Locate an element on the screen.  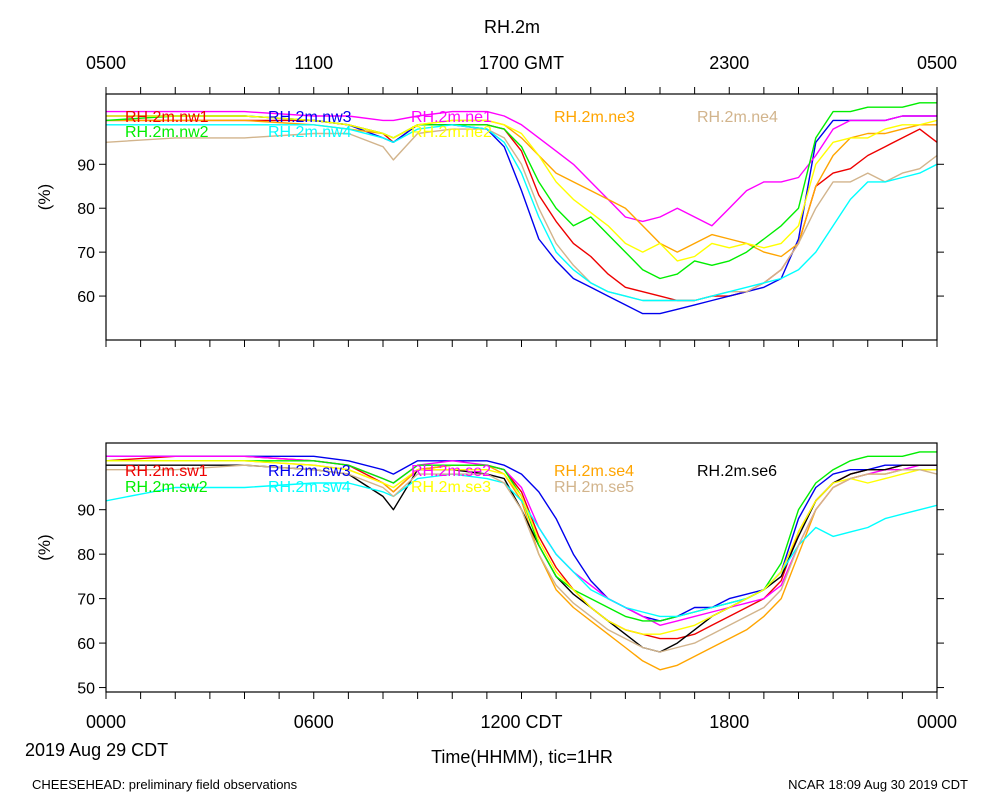
legend-entry-rh-2m-se4: RH.2m.se4 is located at coordinates (594, 471).